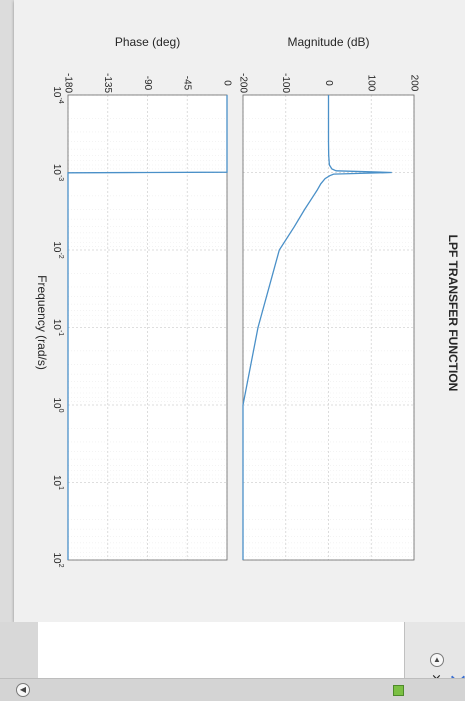  I want to click on magnitude-tick-label: 0, so click(328, 83).